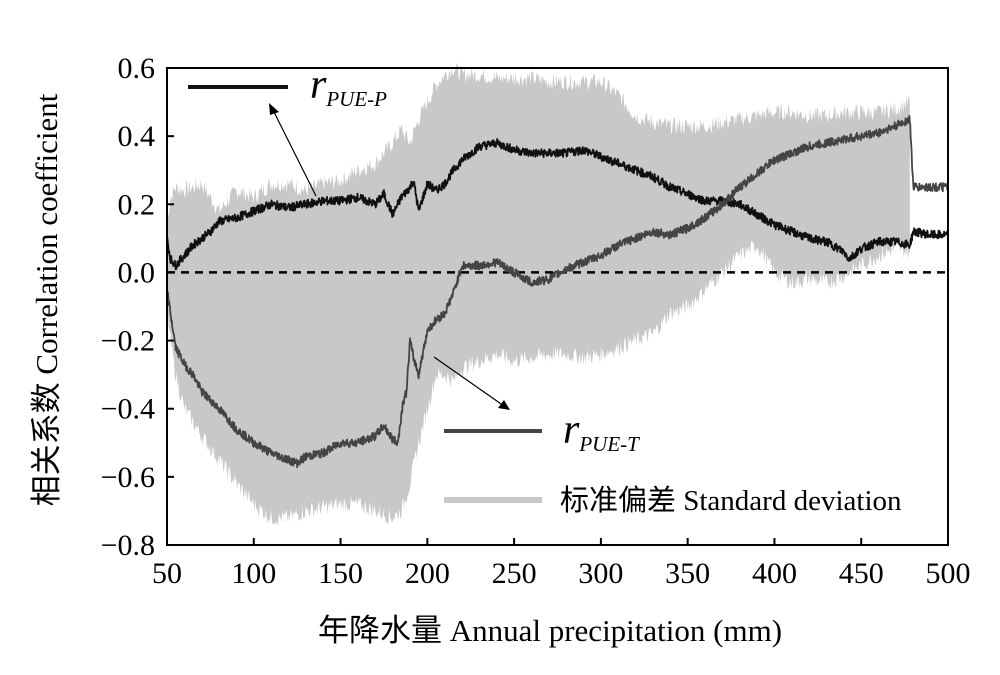 The width and height of the screenshot is (1000, 675). I want to click on y-tick-label: 0.0, so click(137, 272).